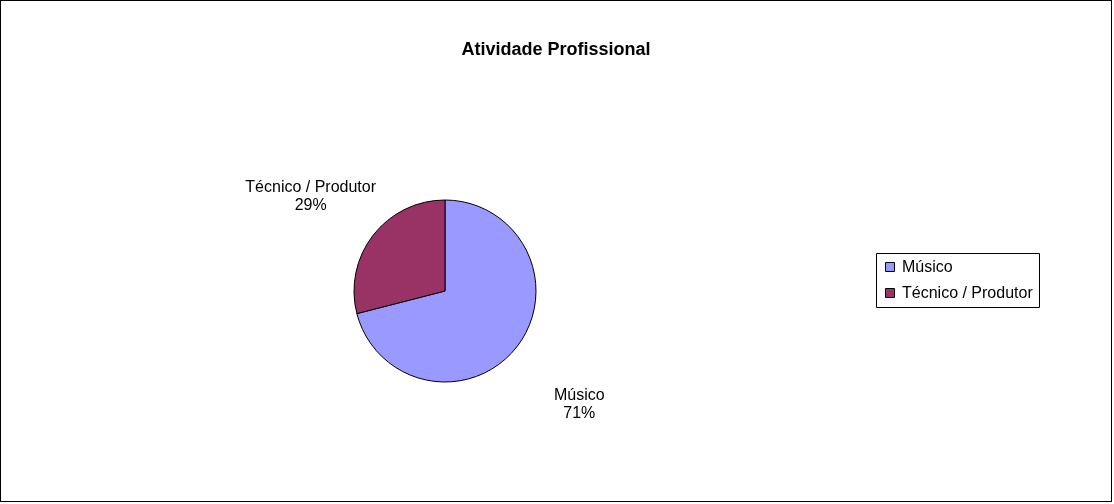 This screenshot has width=1114, height=504. I want to click on legend-label: Músico, so click(927, 266).